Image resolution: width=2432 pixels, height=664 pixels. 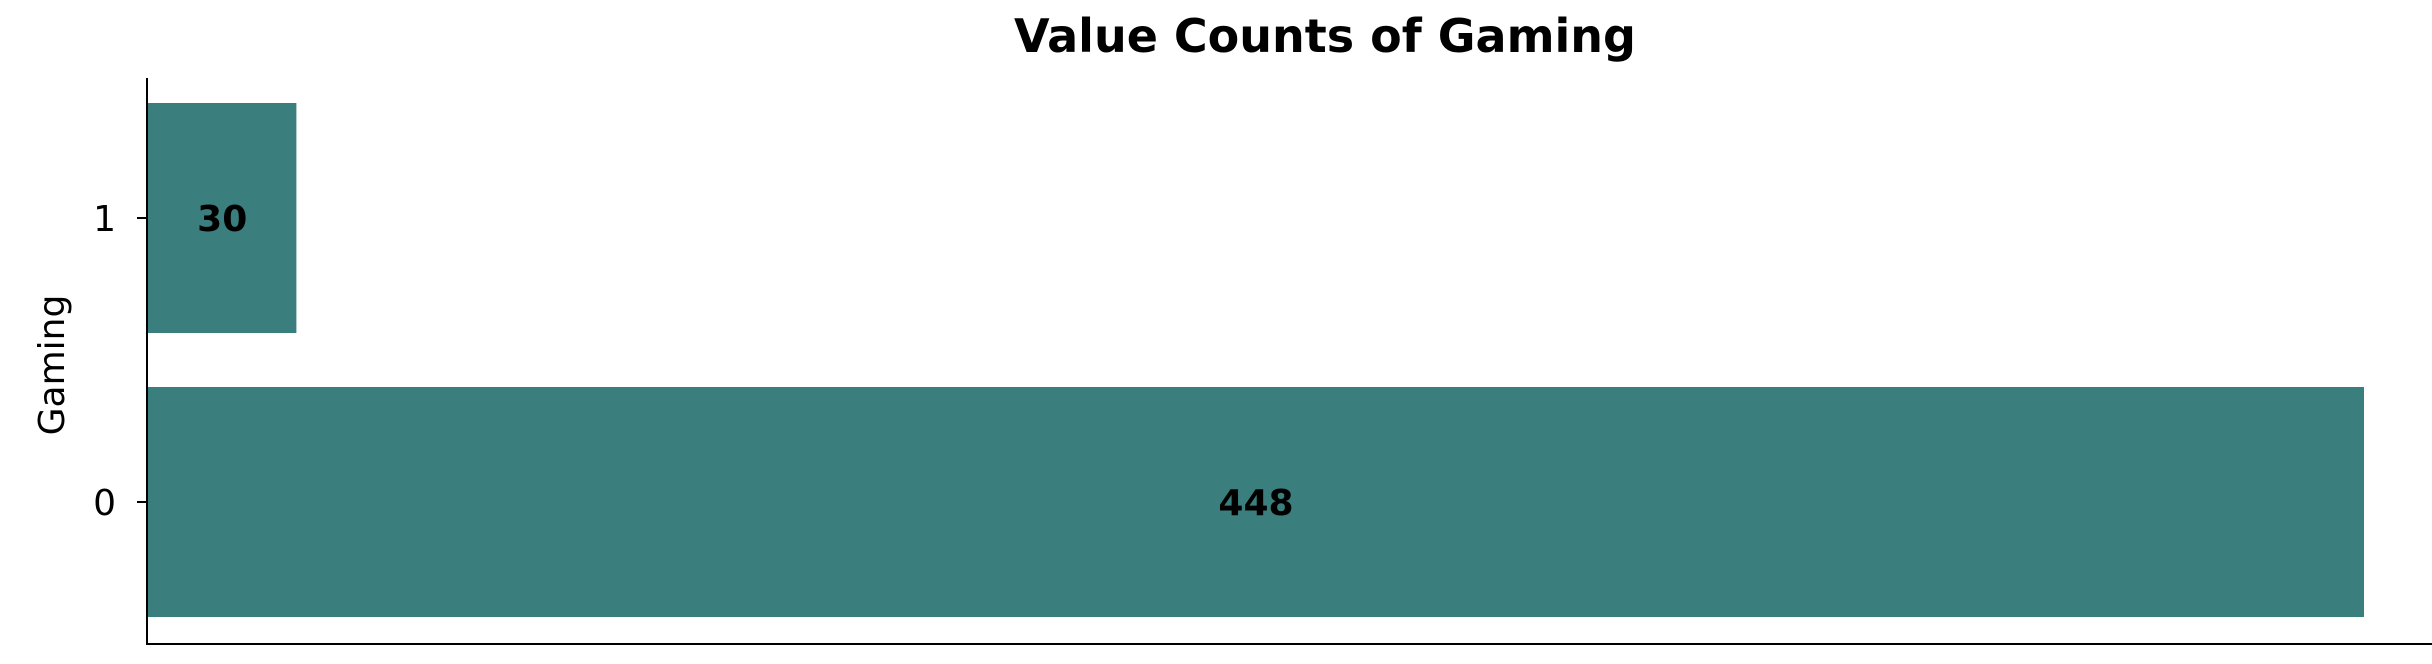 I want to click on y-ticks-group: 01, so click(x=120, y=361).